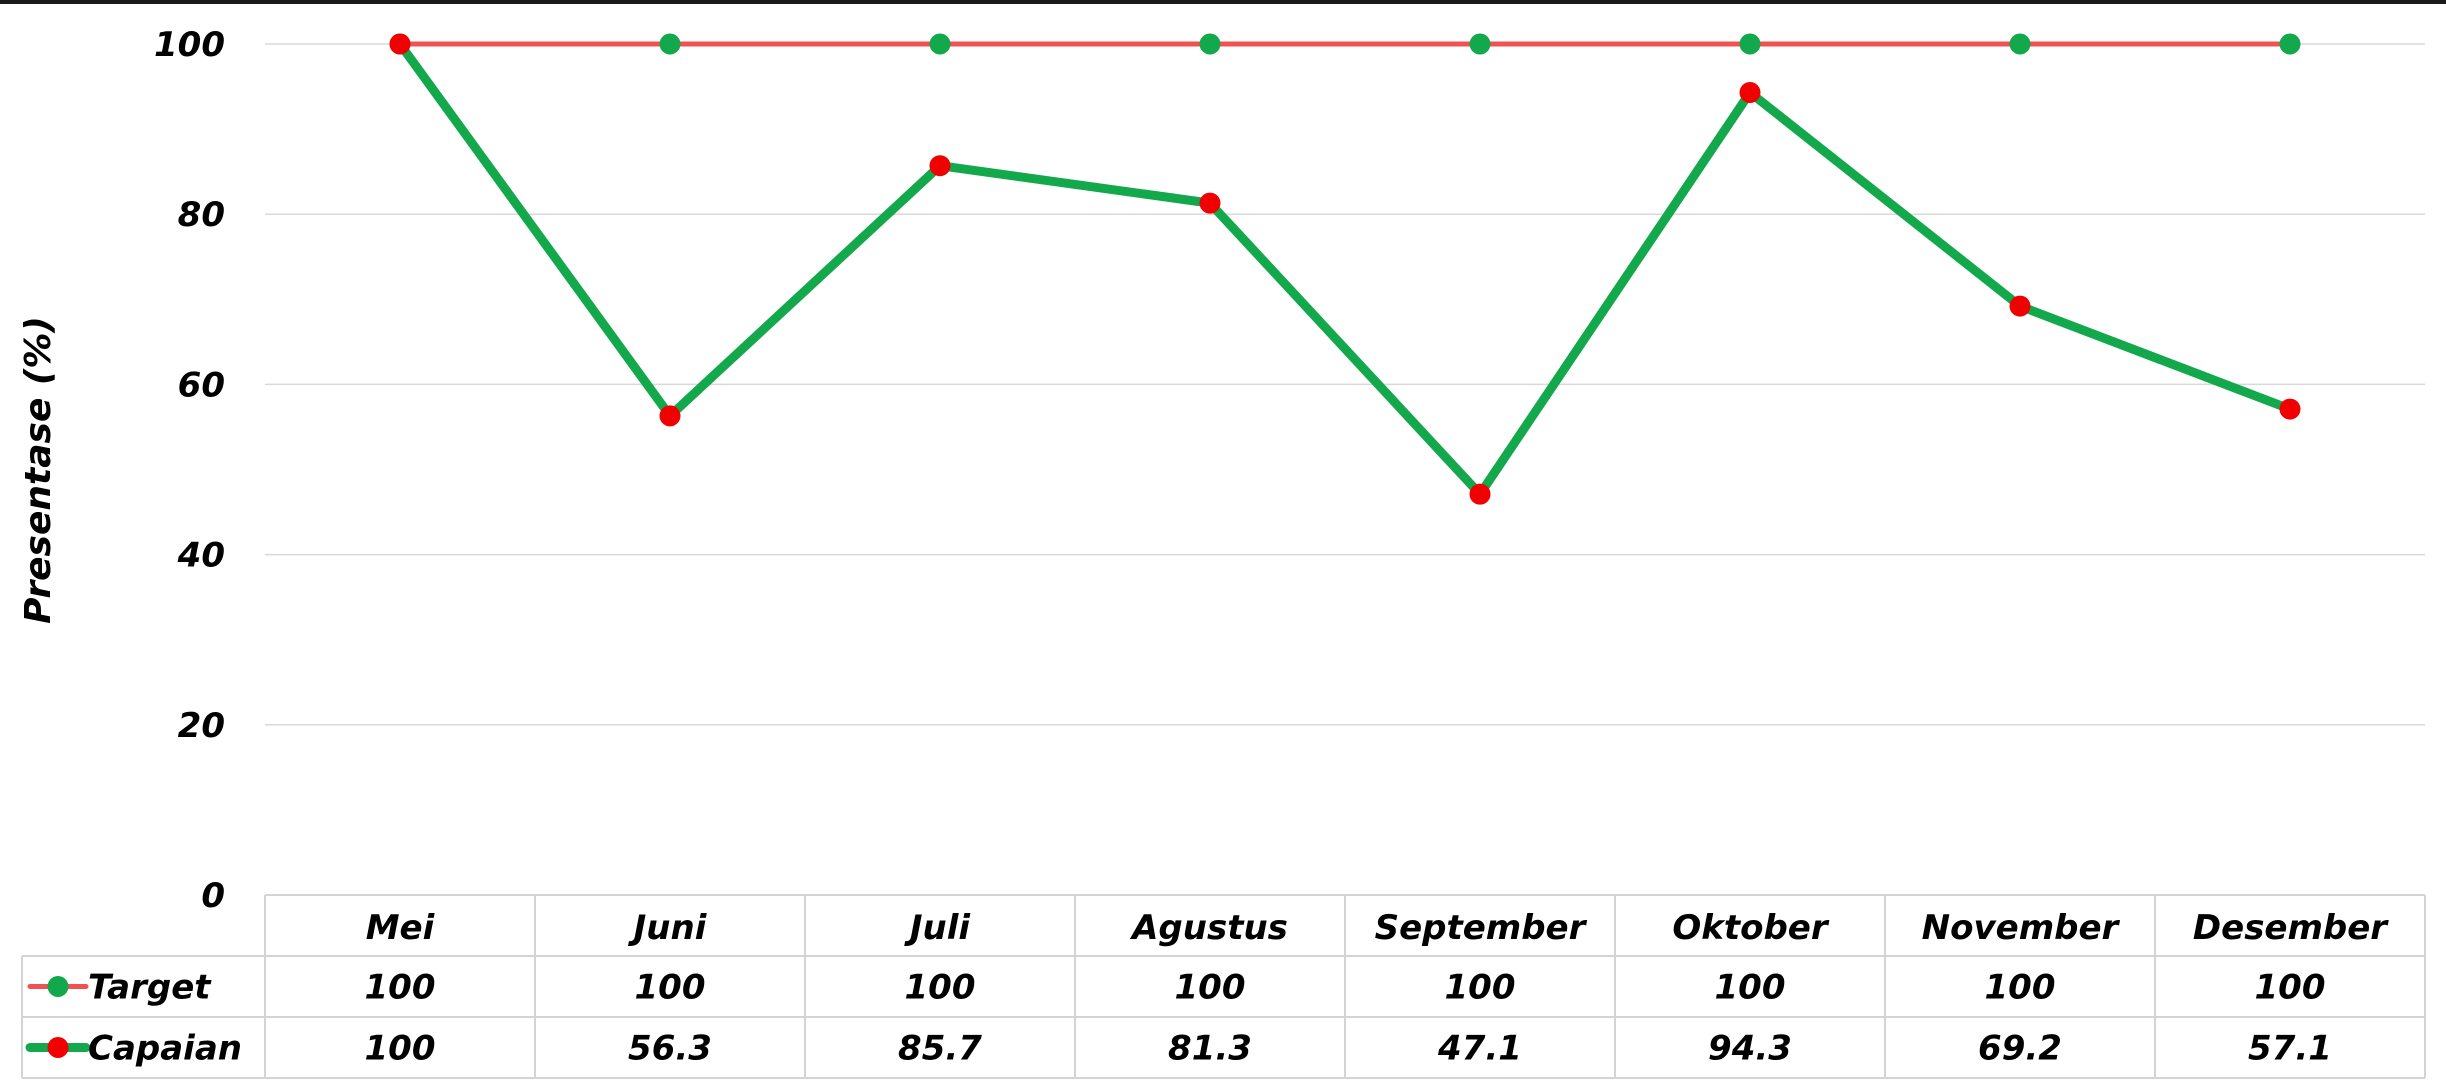 This screenshot has width=2446, height=1083. I want to click on data-label-target-6: 100, so click(2020, 988).